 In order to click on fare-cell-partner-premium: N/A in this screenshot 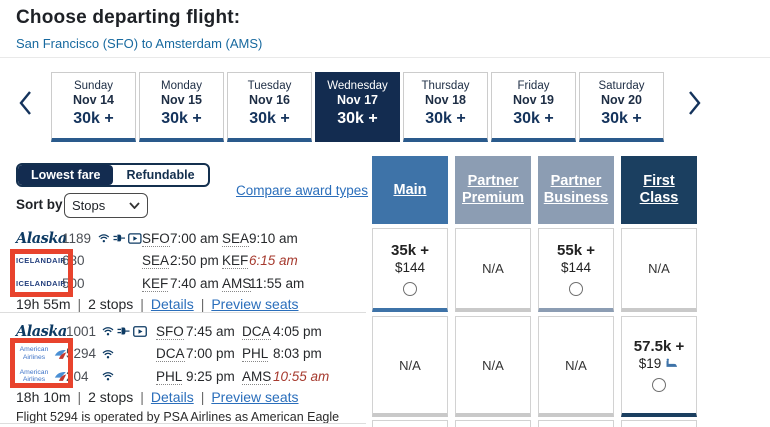, I will do `click(493, 366)`.